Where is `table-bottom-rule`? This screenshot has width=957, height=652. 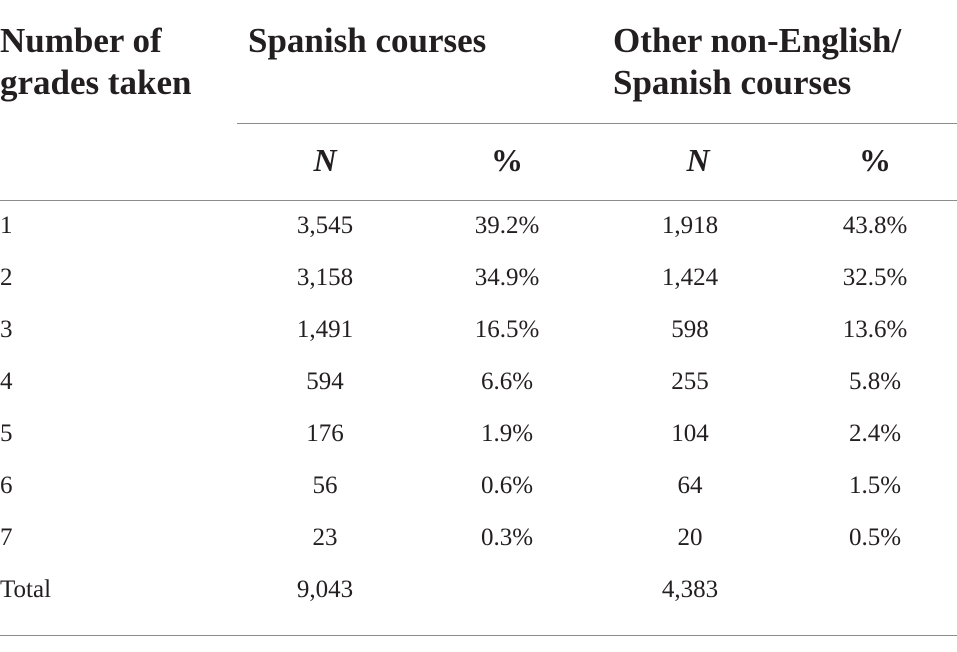
table-bottom-rule is located at coordinates (478, 635).